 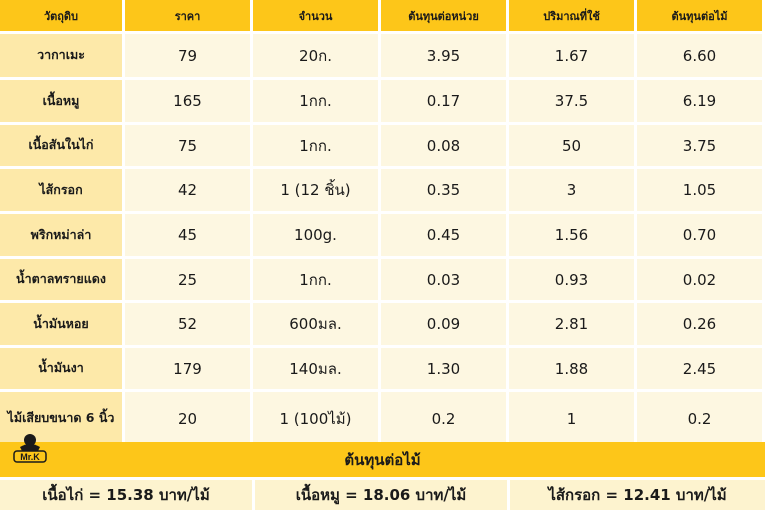 What do you see at coordinates (701, 325) in the screenshot?
I see `row-cost-per-stick: 0.26` at bounding box center [701, 325].